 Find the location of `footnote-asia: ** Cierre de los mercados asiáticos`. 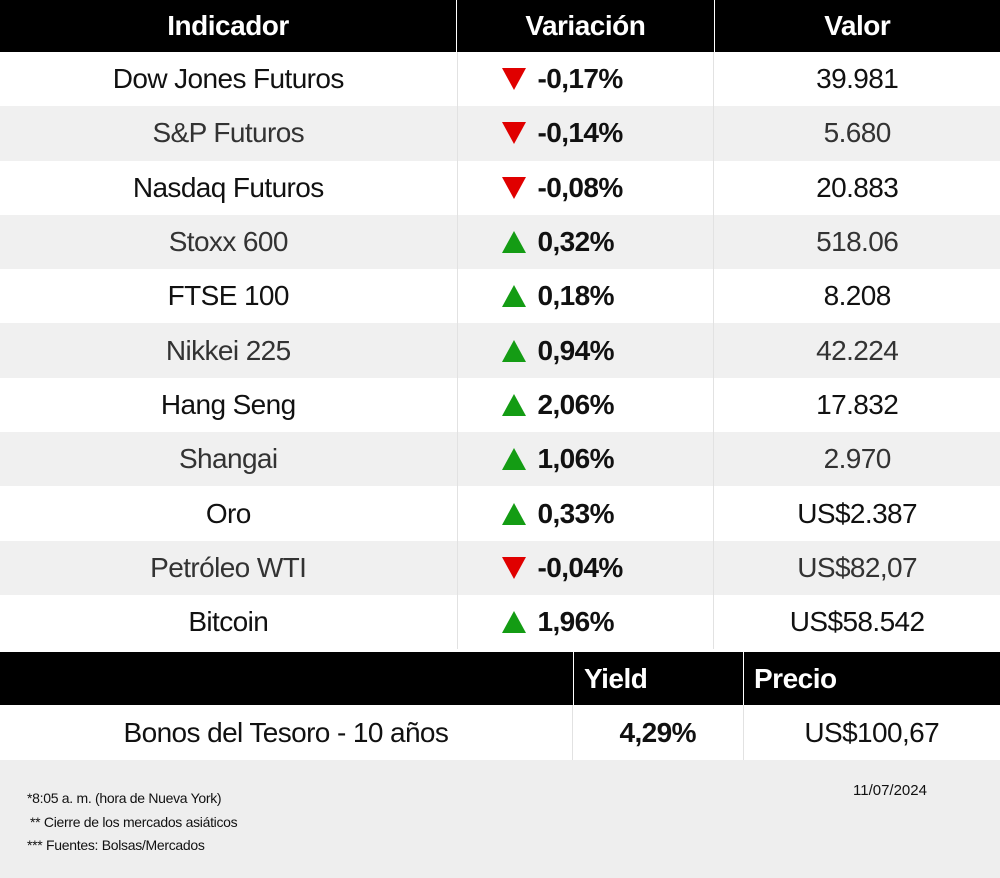

footnote-asia: ** Cierre de los mercados asiáticos is located at coordinates (134, 822).